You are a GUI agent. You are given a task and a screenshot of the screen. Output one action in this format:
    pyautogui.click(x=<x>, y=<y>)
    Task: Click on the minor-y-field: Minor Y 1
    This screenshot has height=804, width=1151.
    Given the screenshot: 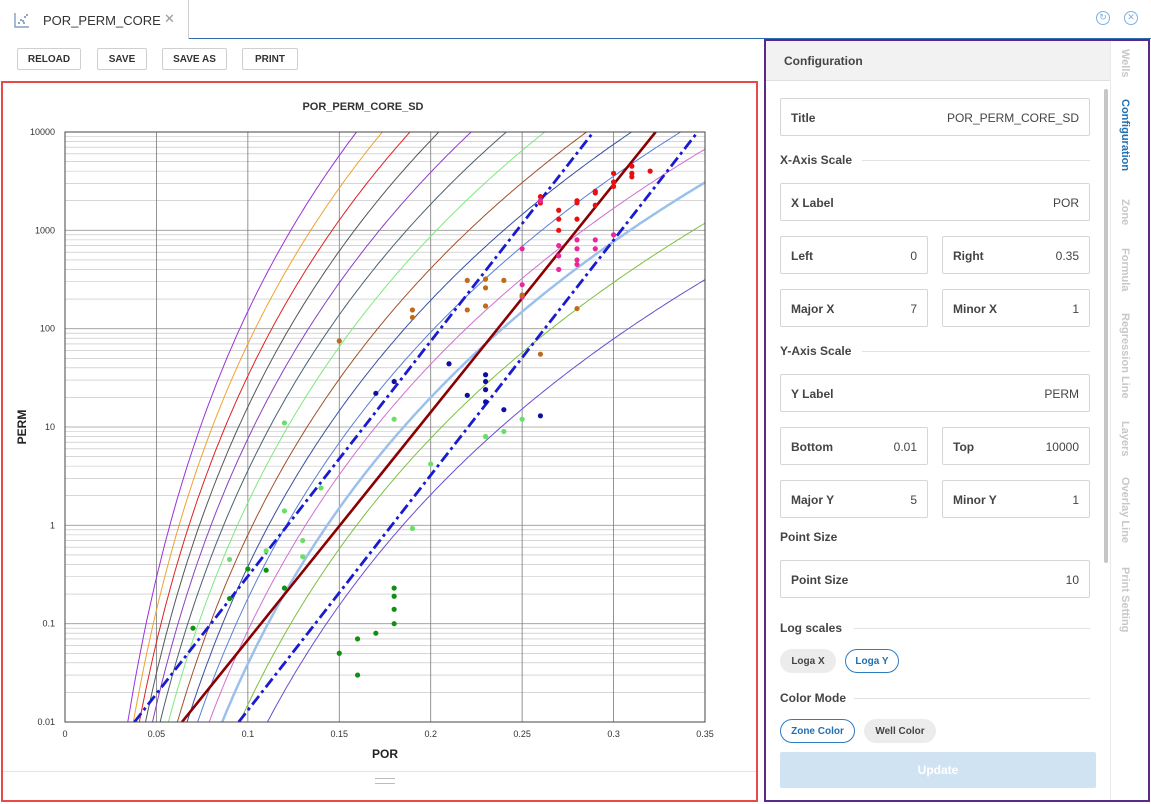 What is the action you would take?
    pyautogui.click(x=1016, y=499)
    